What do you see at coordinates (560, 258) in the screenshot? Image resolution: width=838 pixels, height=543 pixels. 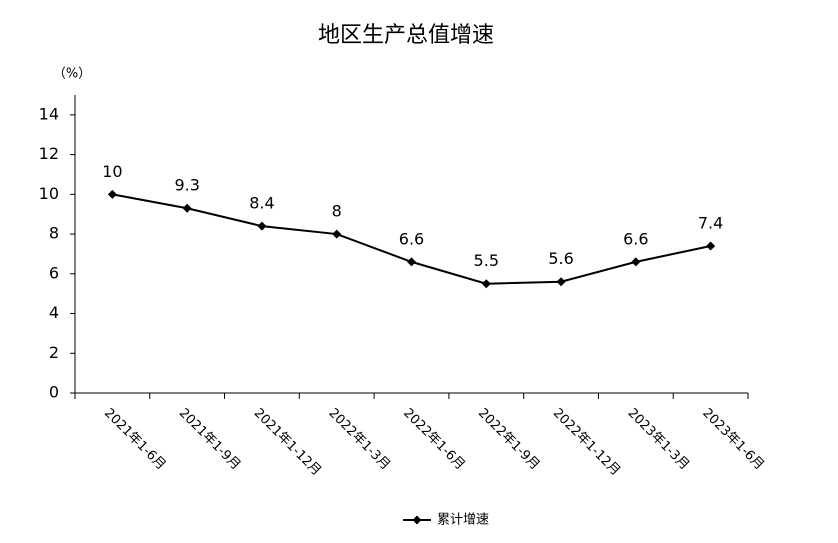 I see `data-label: 5.6` at bounding box center [560, 258].